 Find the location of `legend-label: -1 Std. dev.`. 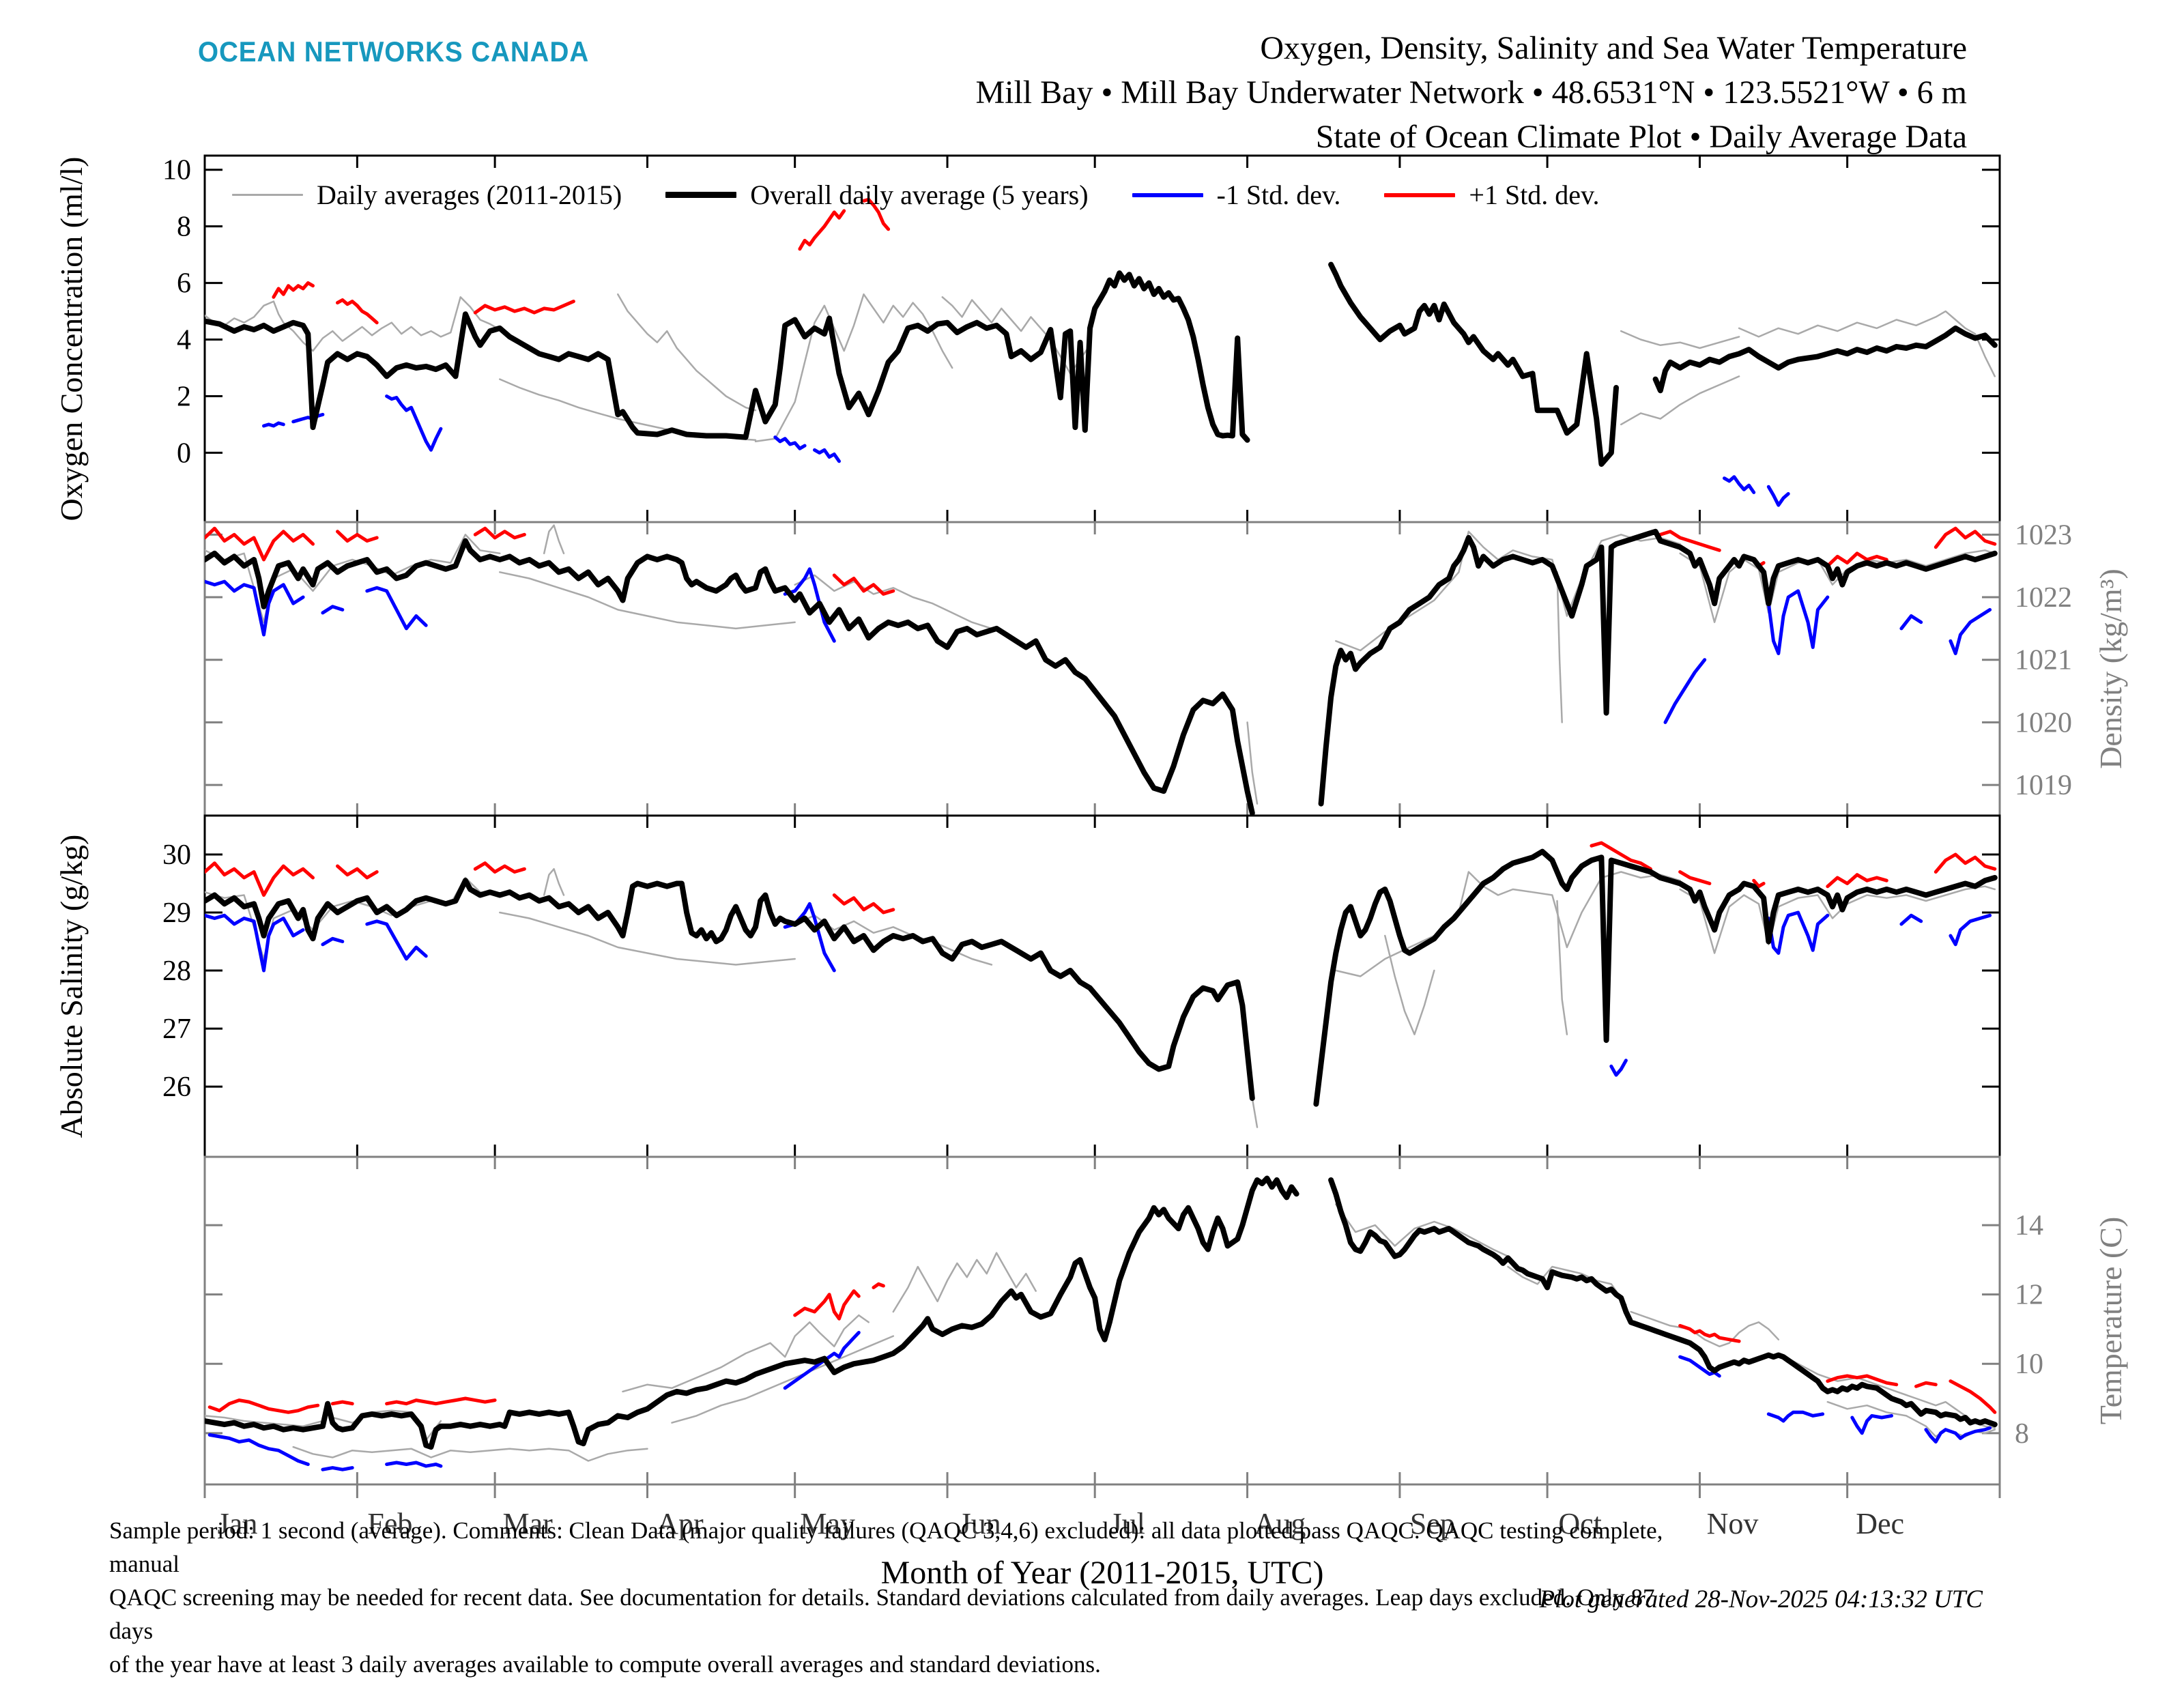

legend-label: -1 Std. dev. is located at coordinates (1278, 194).